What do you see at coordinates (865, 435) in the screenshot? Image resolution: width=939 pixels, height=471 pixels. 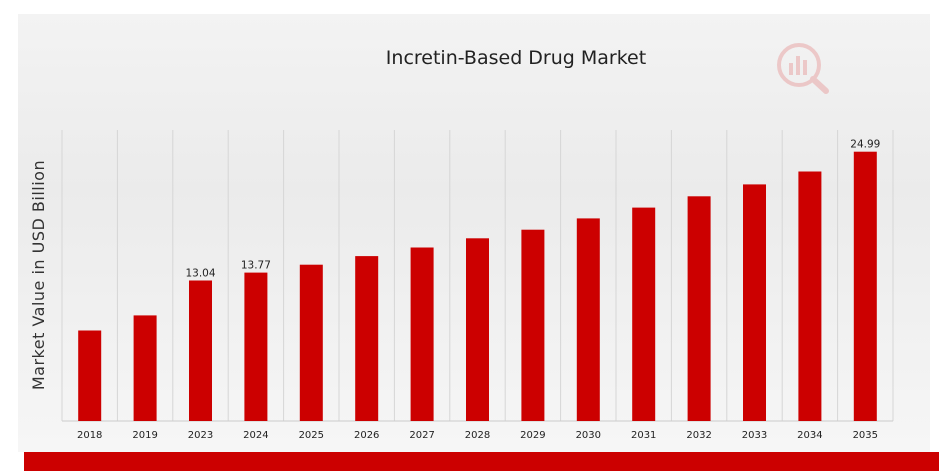 I see `x-tick-label: 2035` at bounding box center [865, 435].